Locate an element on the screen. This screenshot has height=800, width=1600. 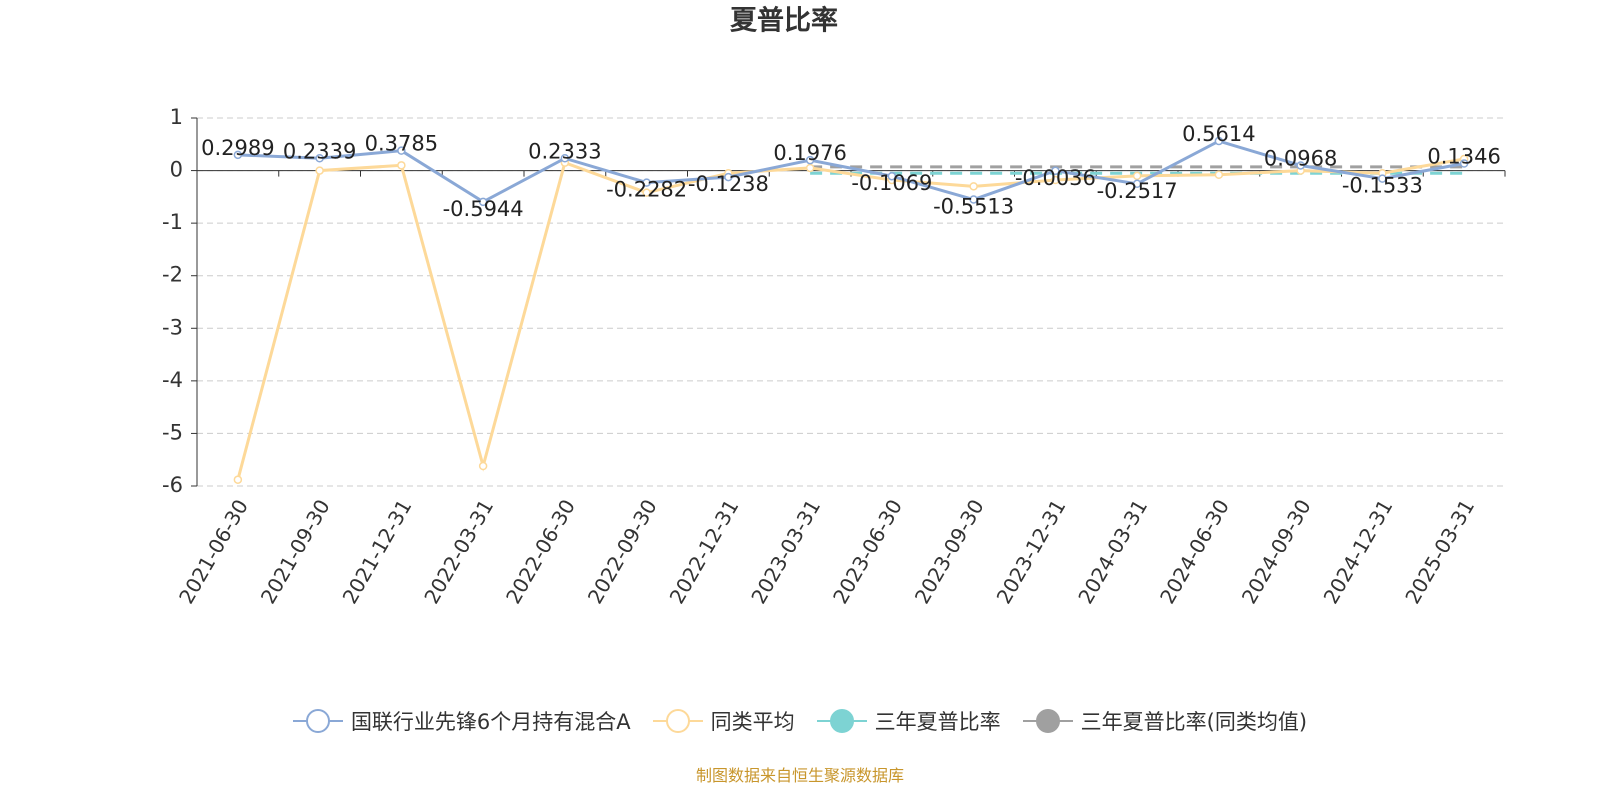
series-line is located at coordinates (851, 171).